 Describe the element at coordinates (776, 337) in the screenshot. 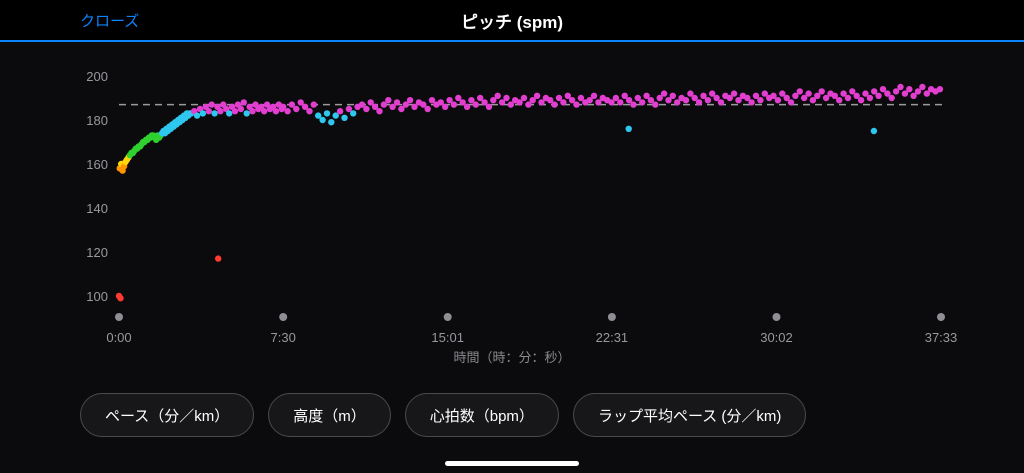

I see `x-tick-label: 30:02` at that location.